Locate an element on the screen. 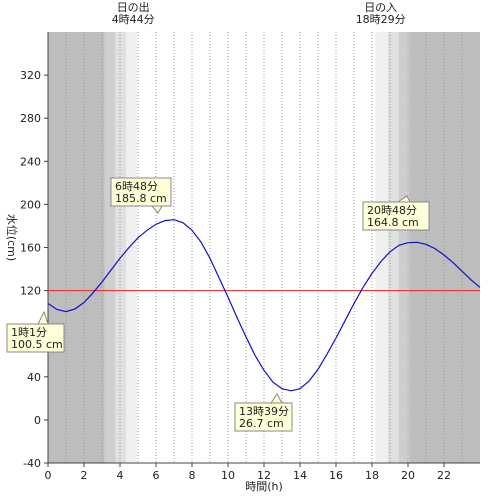 The height and width of the screenshot is (500, 496). x-tick-label: 14 is located at coordinates (300, 475).